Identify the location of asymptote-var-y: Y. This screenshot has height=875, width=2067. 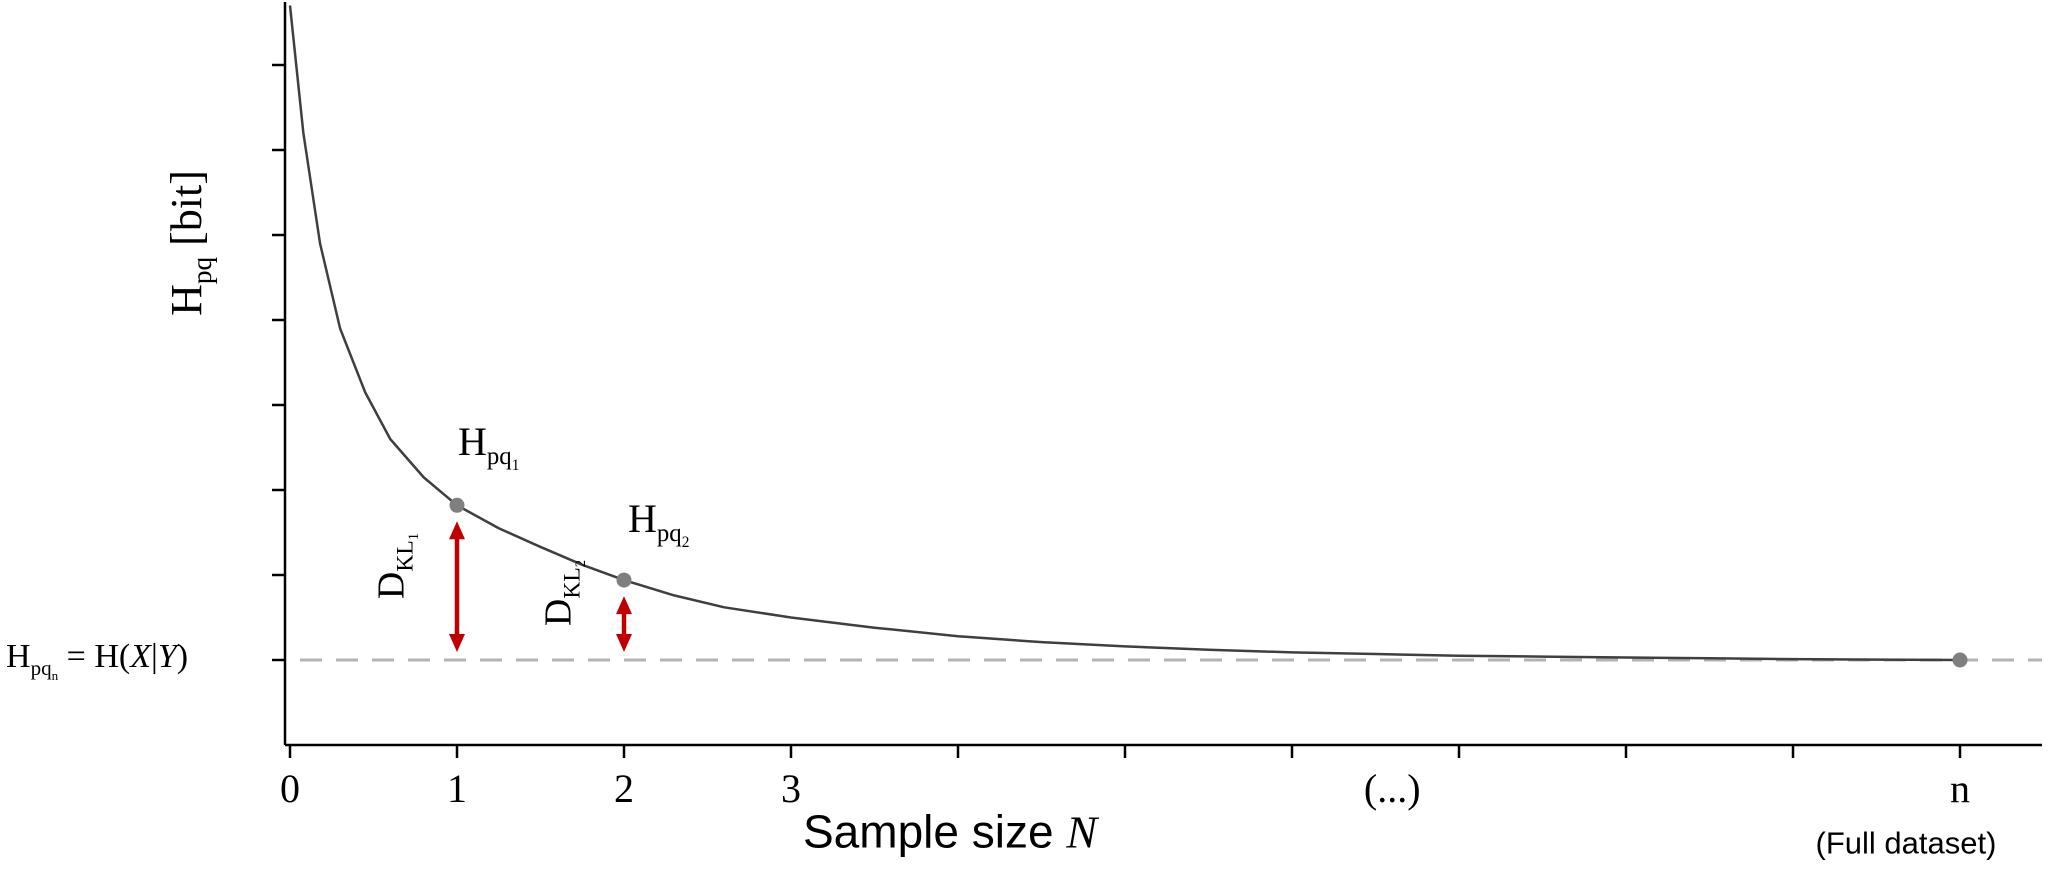
(167, 656).